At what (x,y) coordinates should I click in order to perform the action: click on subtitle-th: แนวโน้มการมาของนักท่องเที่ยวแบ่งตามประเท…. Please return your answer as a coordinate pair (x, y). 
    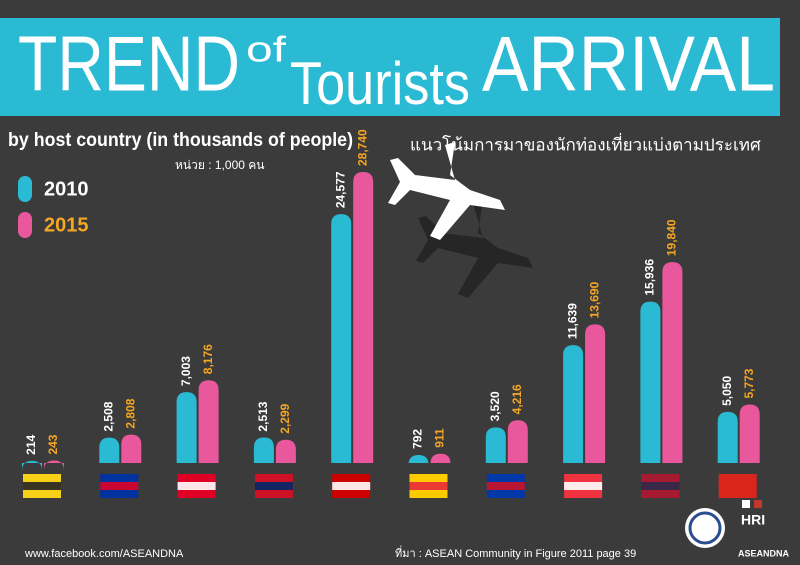
    Looking at the image, I should click on (585, 143).